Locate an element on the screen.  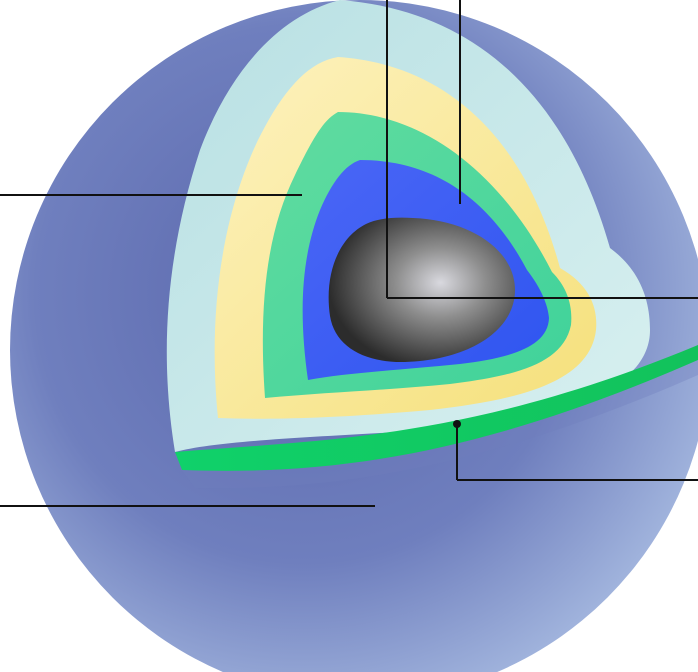
inner-core is located at coordinates (421, 290).